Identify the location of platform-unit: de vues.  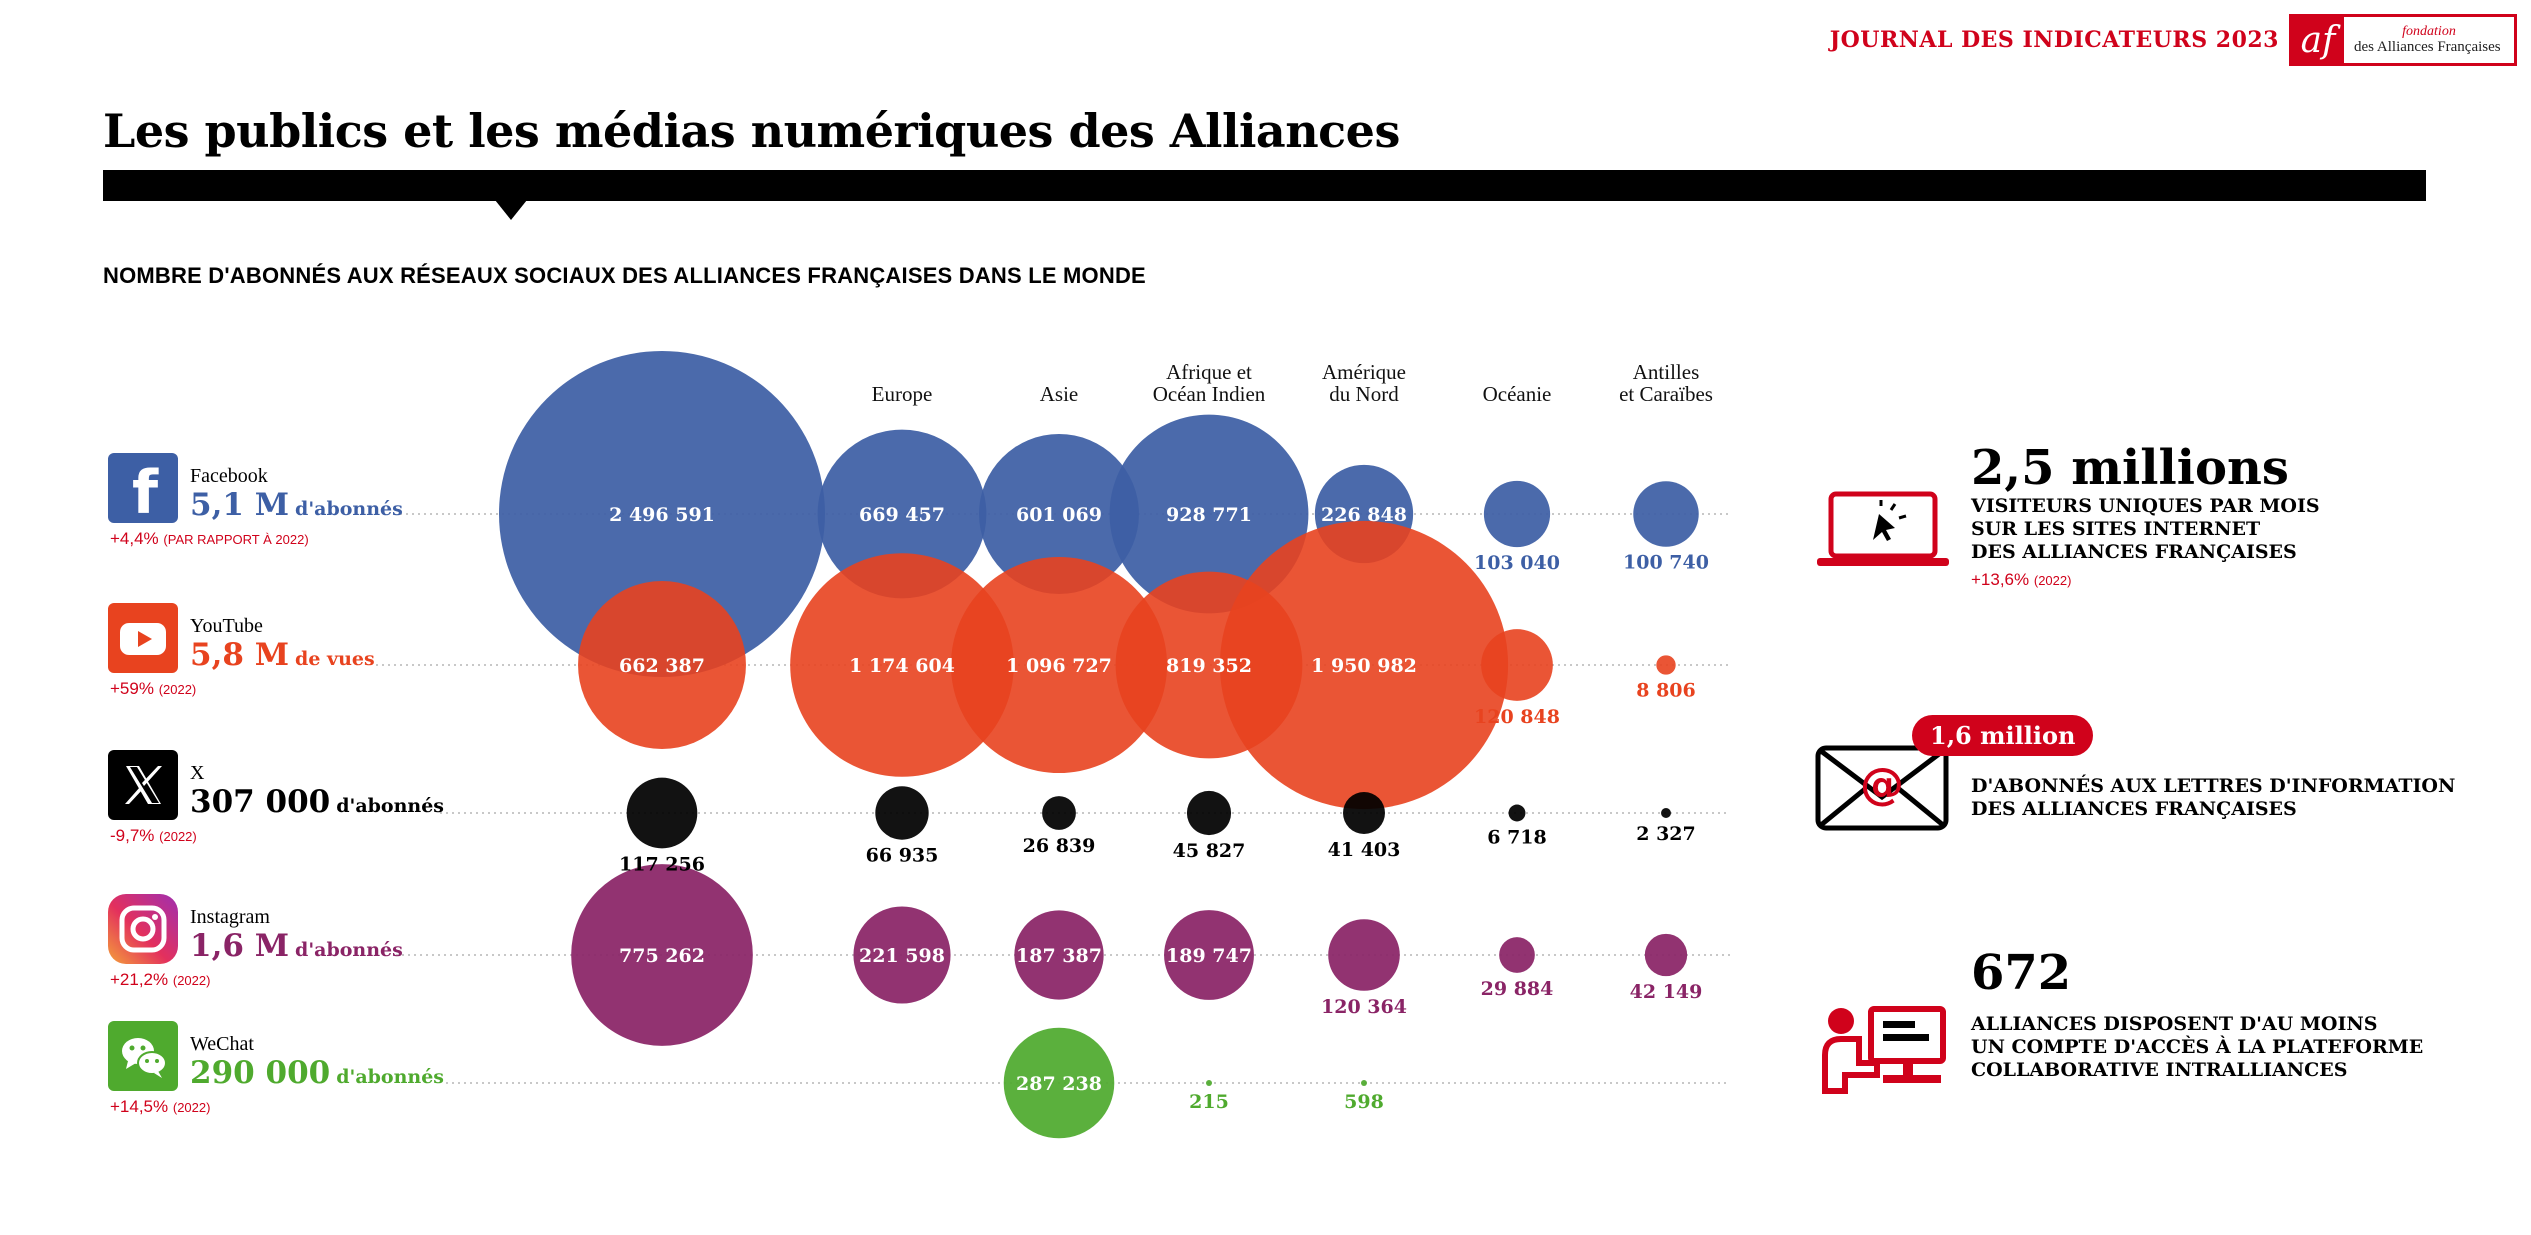
(335, 659).